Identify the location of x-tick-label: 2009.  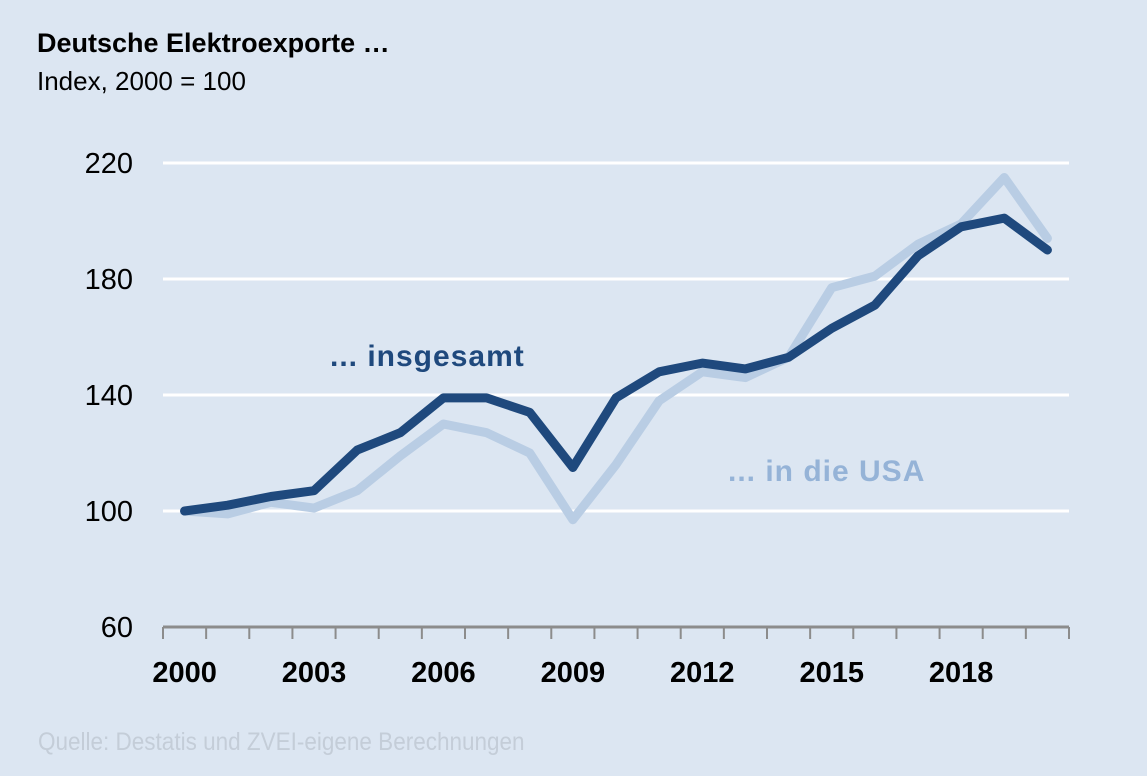
(573, 673).